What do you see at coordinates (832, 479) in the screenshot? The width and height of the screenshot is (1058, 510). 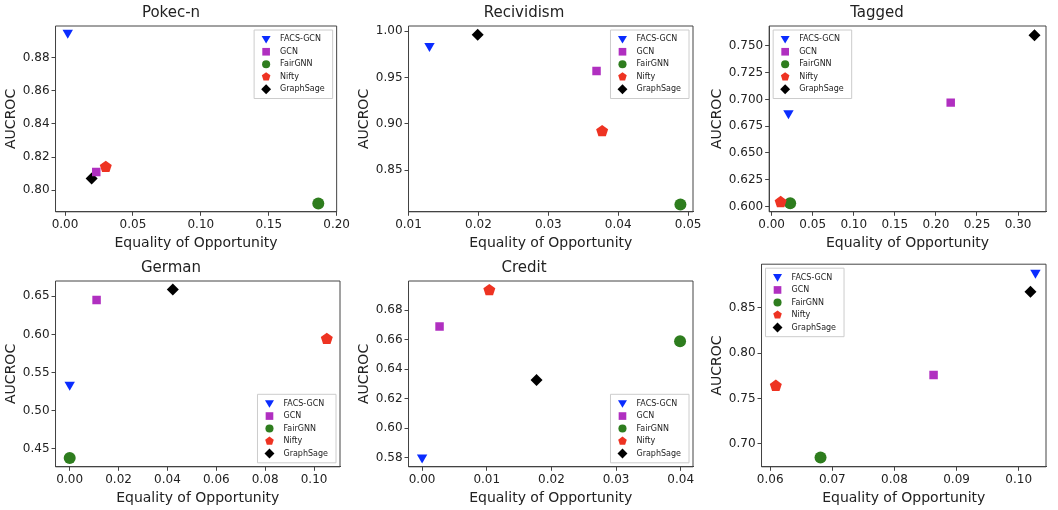 I see `x-tick-label: 0.07` at bounding box center [832, 479].